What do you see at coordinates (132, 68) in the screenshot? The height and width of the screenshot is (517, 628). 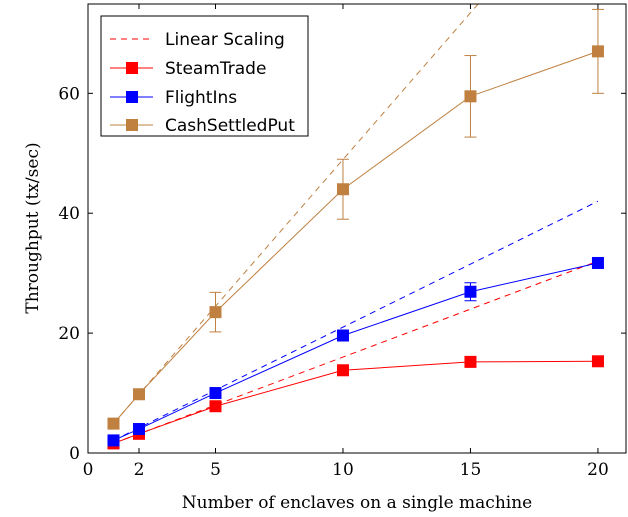 I see `legend-swatch-marker-steamtrade` at bounding box center [132, 68].